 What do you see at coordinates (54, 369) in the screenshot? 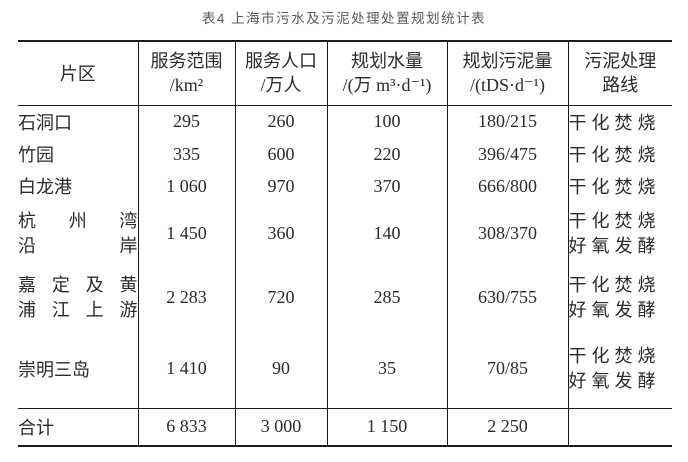
I see `cell-district: 崇明三岛` at bounding box center [54, 369].